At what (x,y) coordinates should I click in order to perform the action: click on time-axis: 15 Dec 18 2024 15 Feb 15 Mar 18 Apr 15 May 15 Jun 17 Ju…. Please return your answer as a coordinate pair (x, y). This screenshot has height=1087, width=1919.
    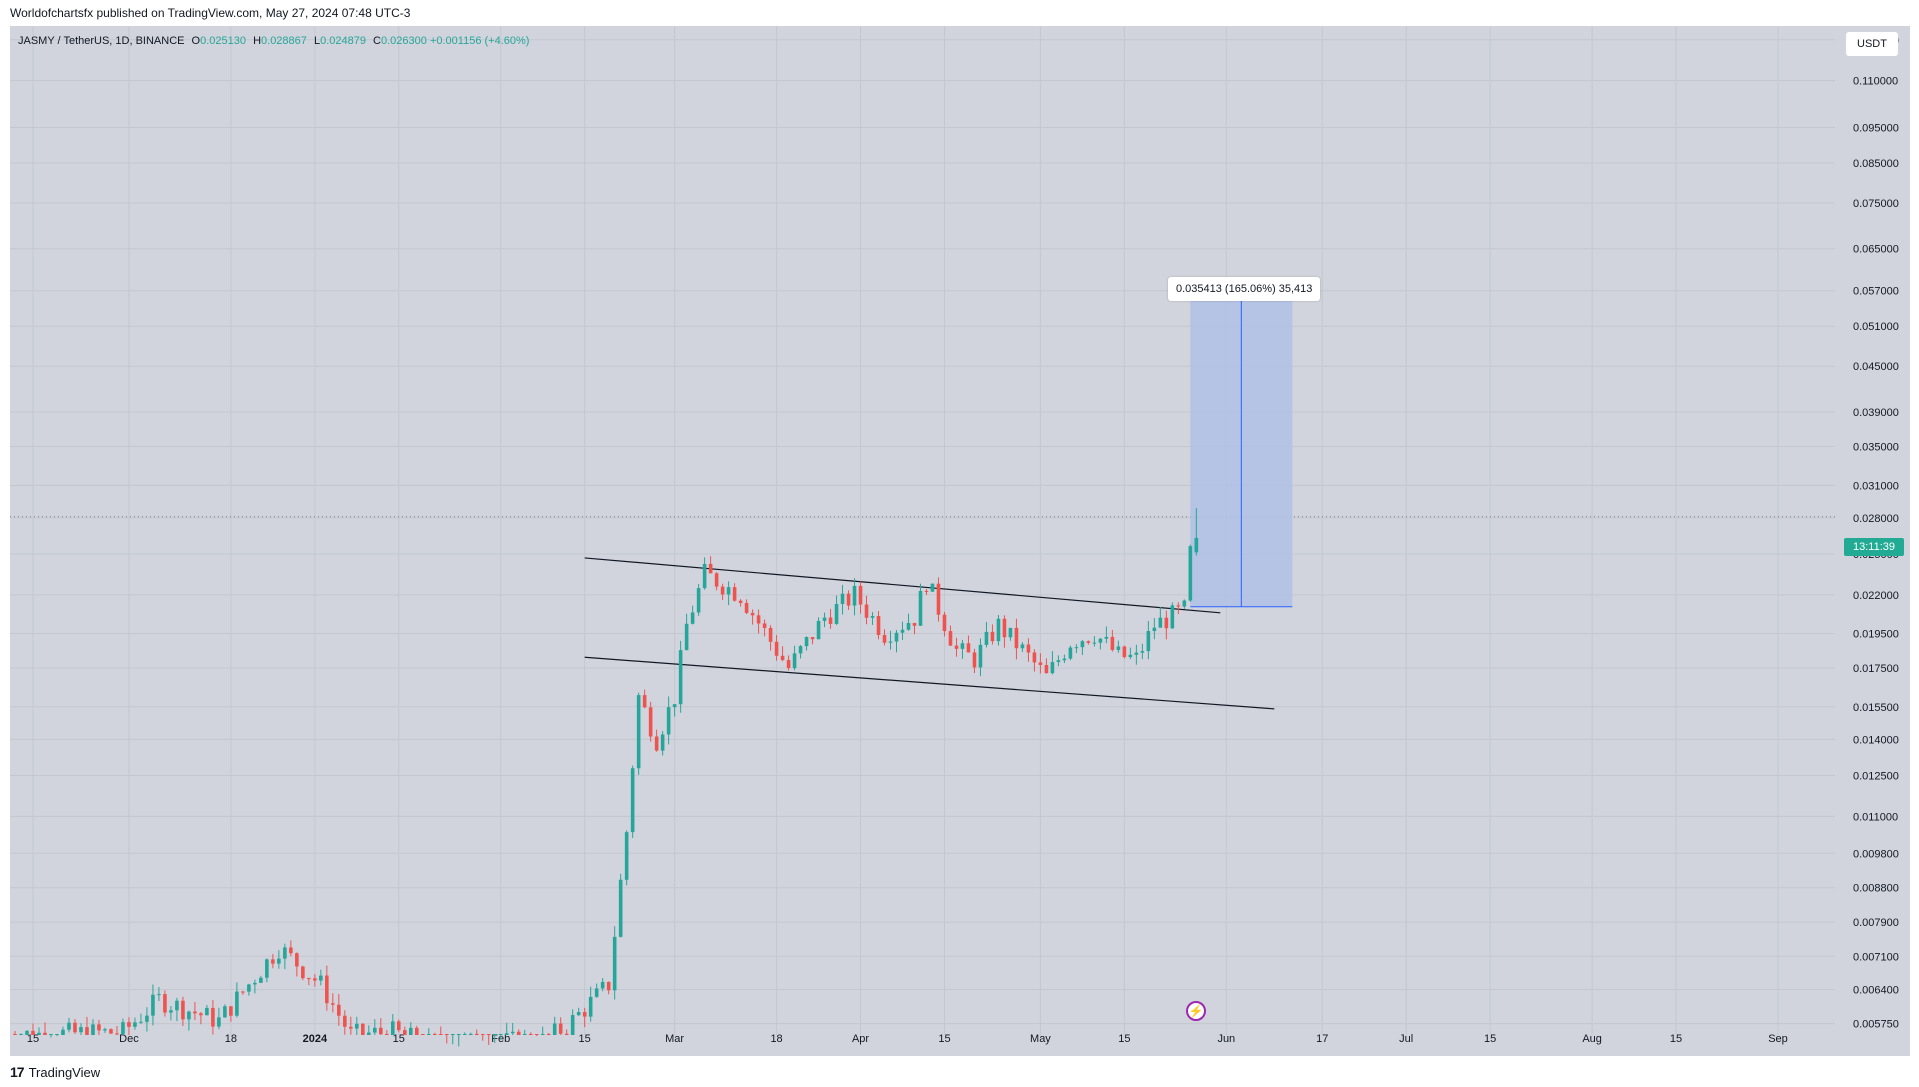
    Looking at the image, I should click on (907, 1039).